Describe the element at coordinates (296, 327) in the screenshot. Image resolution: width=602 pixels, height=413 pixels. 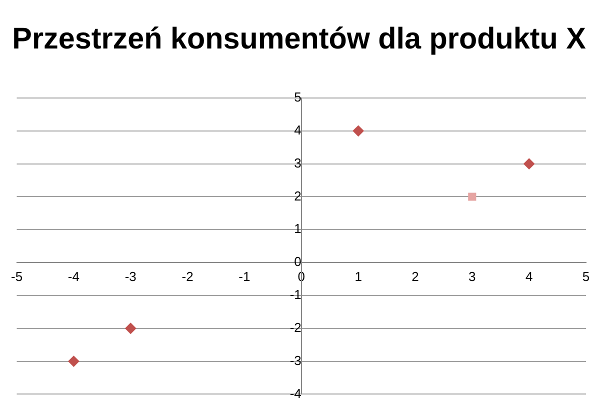
I see `y-tick-label: -2` at that location.